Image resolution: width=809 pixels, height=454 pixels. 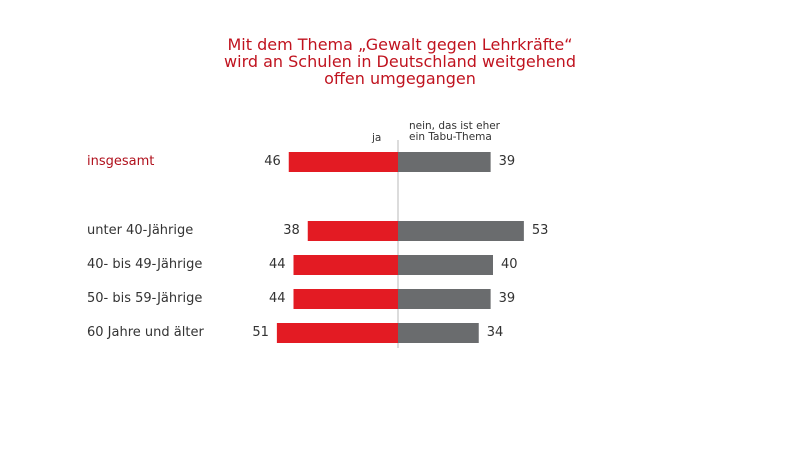 I want to click on value-label-nein: 40, so click(x=509, y=264).